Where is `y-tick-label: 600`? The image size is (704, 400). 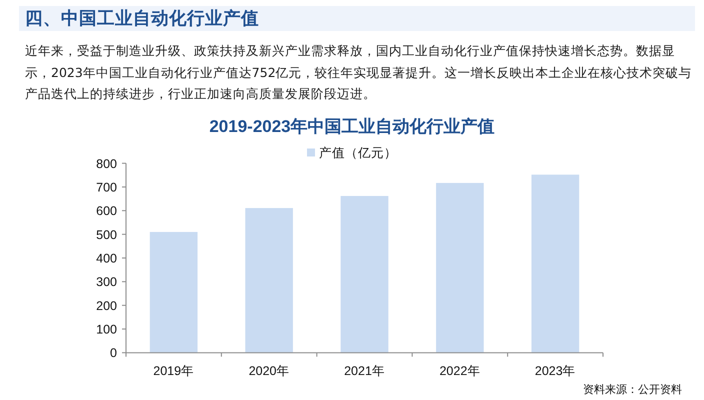 y-tick-label: 600 is located at coordinates (107, 211).